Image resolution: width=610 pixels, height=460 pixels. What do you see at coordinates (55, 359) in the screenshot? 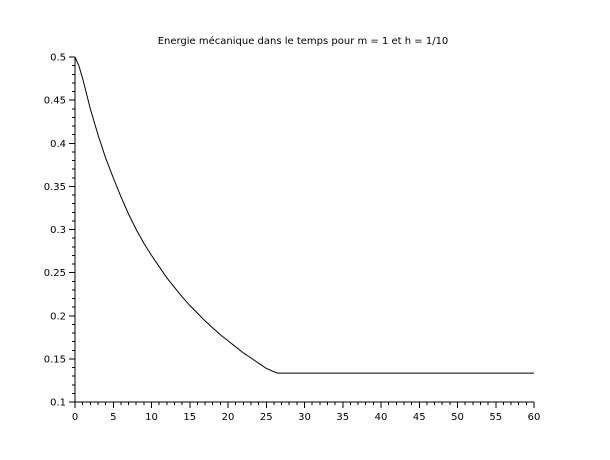
I see `y-tick-label: 0.15` at bounding box center [55, 359].